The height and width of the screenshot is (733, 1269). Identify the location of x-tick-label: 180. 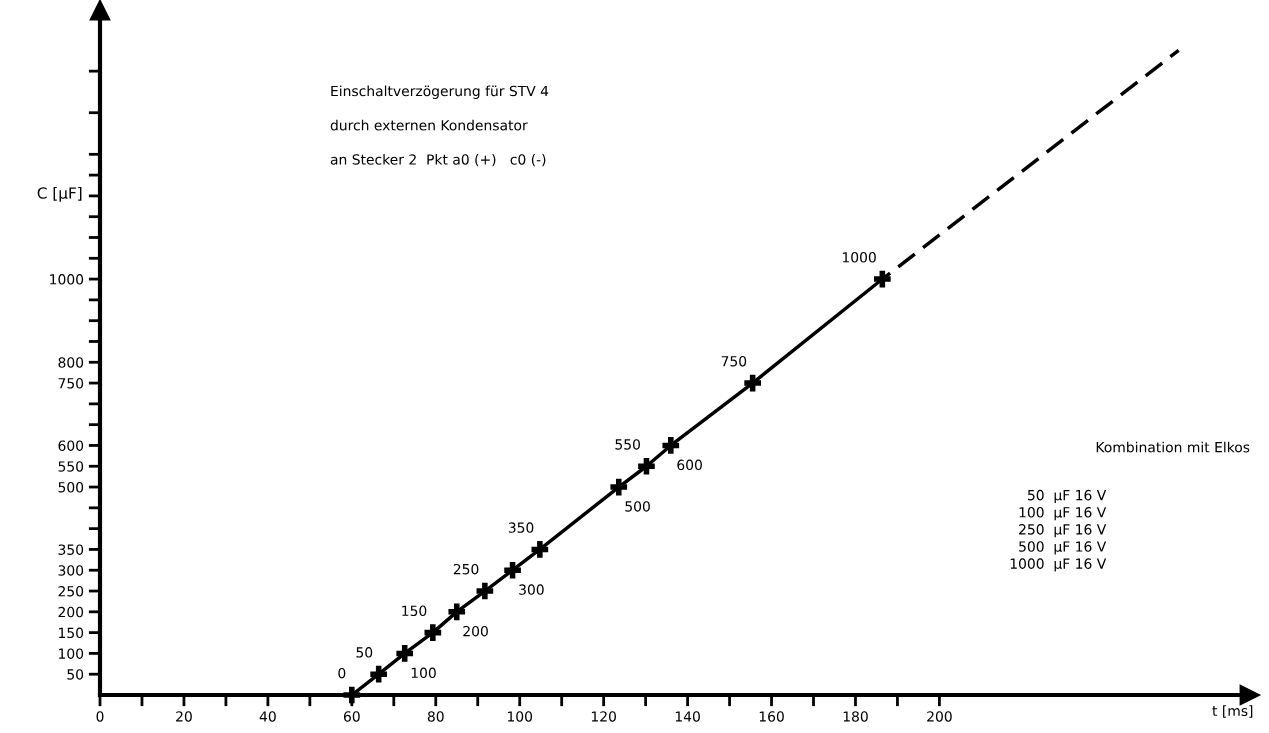
(855, 716).